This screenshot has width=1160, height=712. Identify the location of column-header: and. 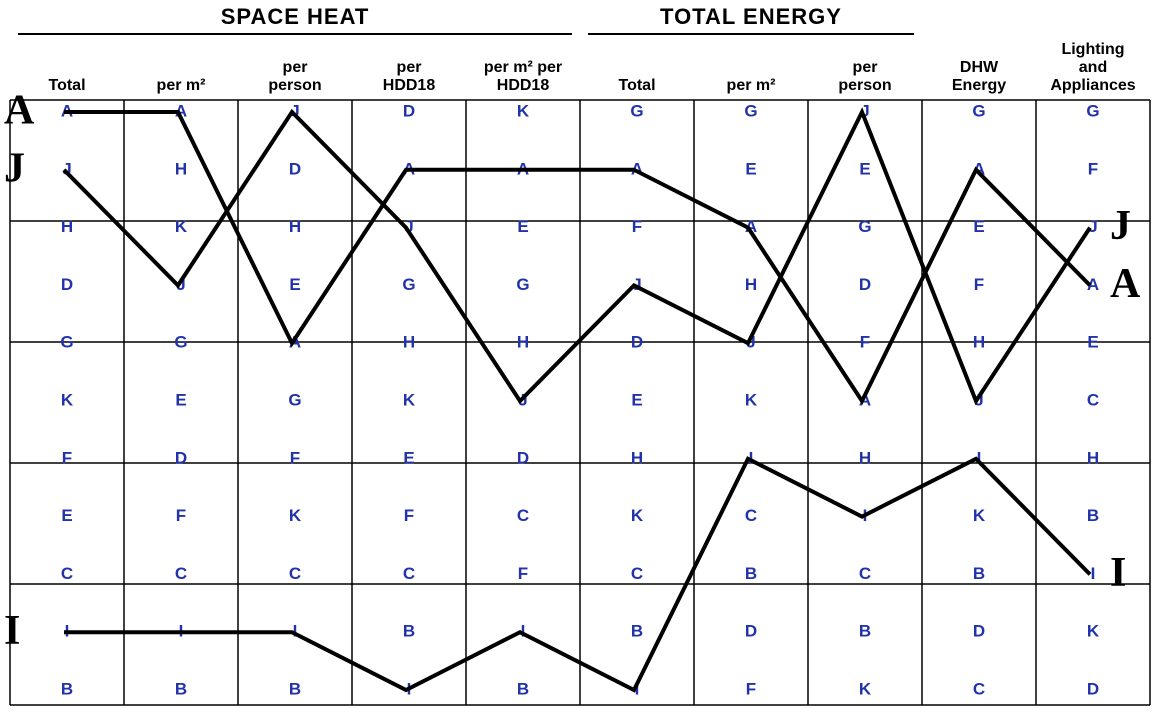
(1093, 67).